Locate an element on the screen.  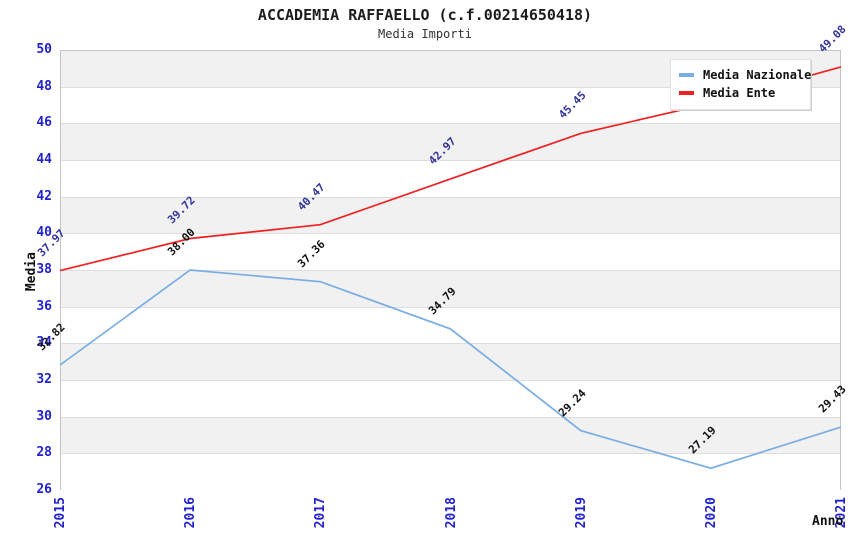
y-tick-label: 46 is located at coordinates (44, 123).